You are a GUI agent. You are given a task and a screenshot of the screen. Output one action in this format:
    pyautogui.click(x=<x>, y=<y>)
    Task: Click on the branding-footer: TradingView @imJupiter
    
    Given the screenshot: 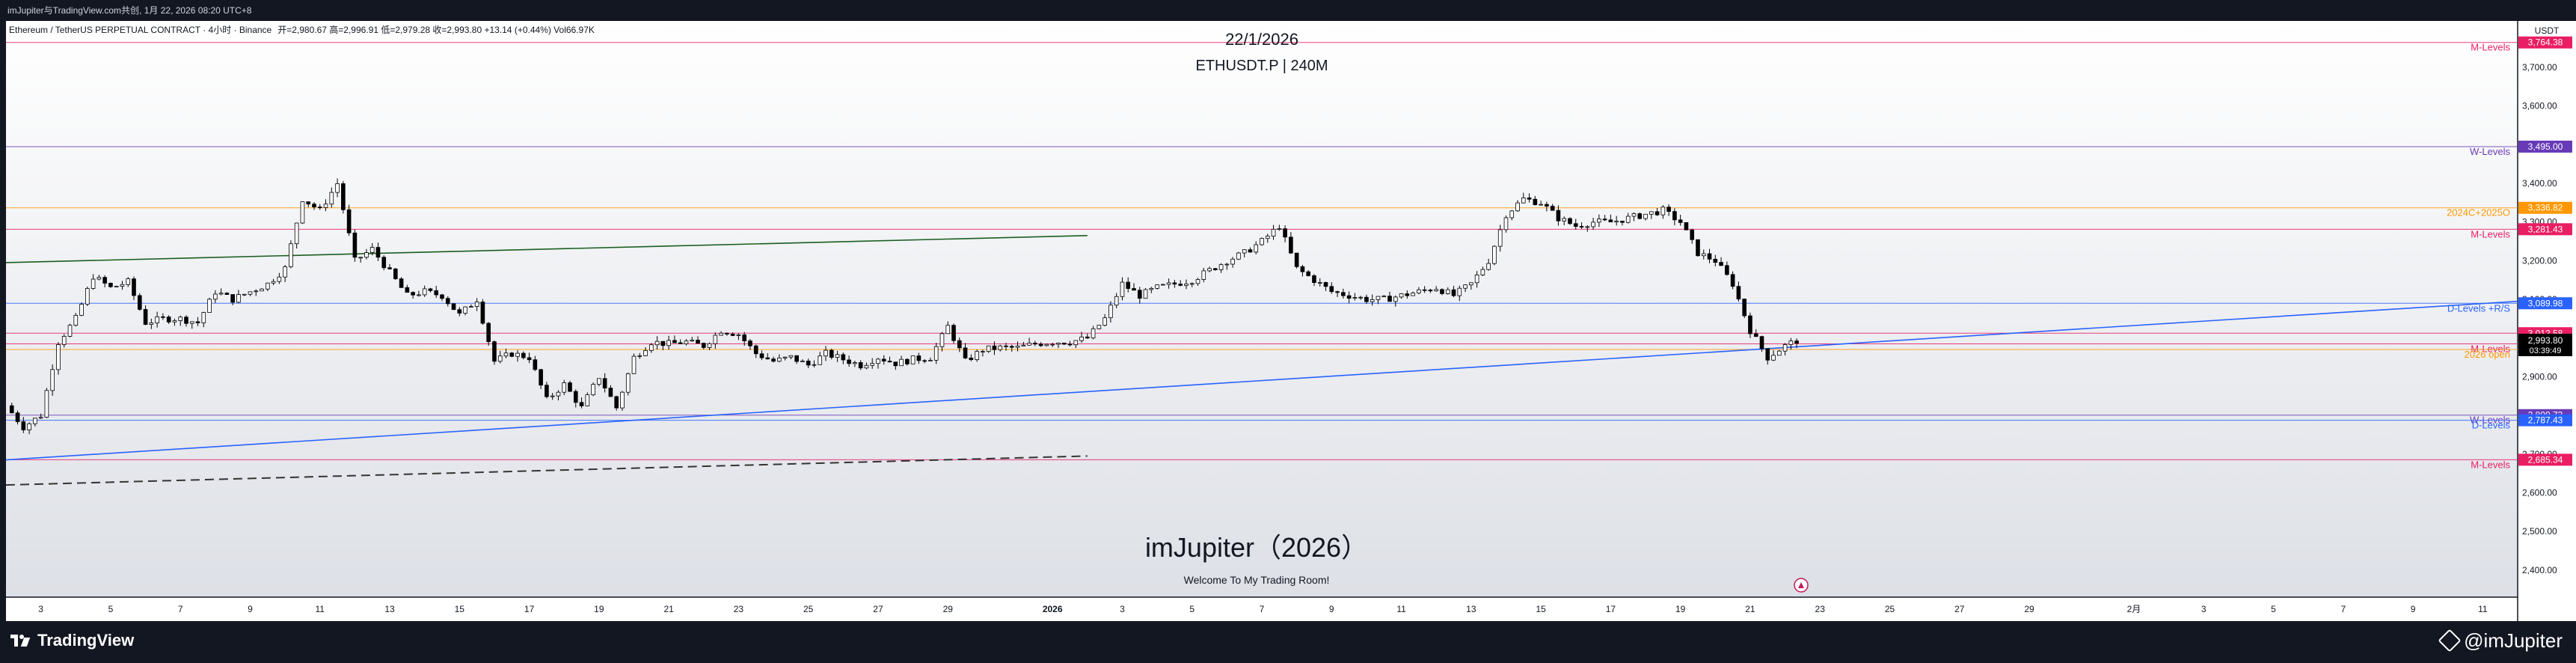 What is the action you would take?
    pyautogui.click(x=1288, y=642)
    